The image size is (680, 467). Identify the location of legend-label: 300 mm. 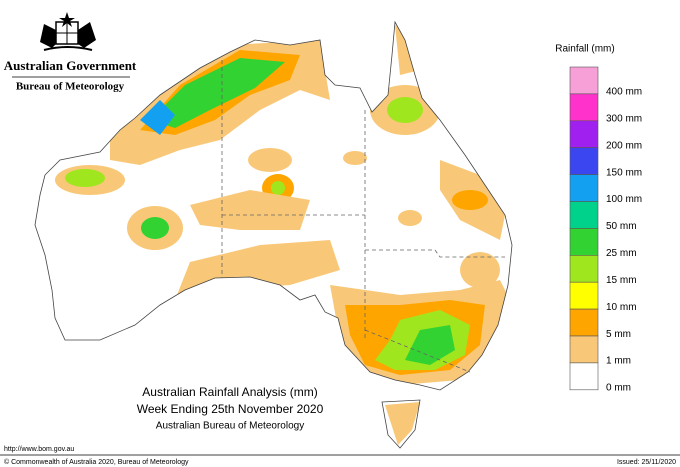
(624, 118).